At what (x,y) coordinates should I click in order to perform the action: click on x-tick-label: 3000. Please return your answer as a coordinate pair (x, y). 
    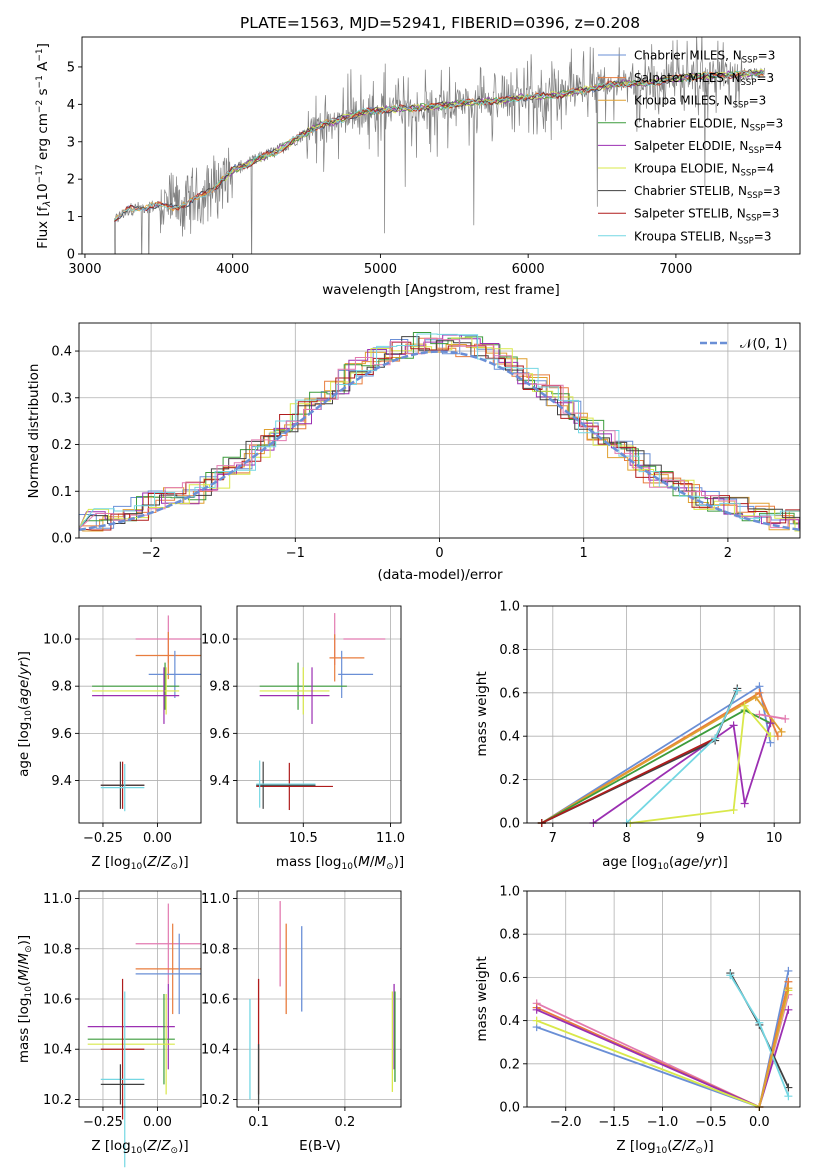
    Looking at the image, I should click on (84, 269).